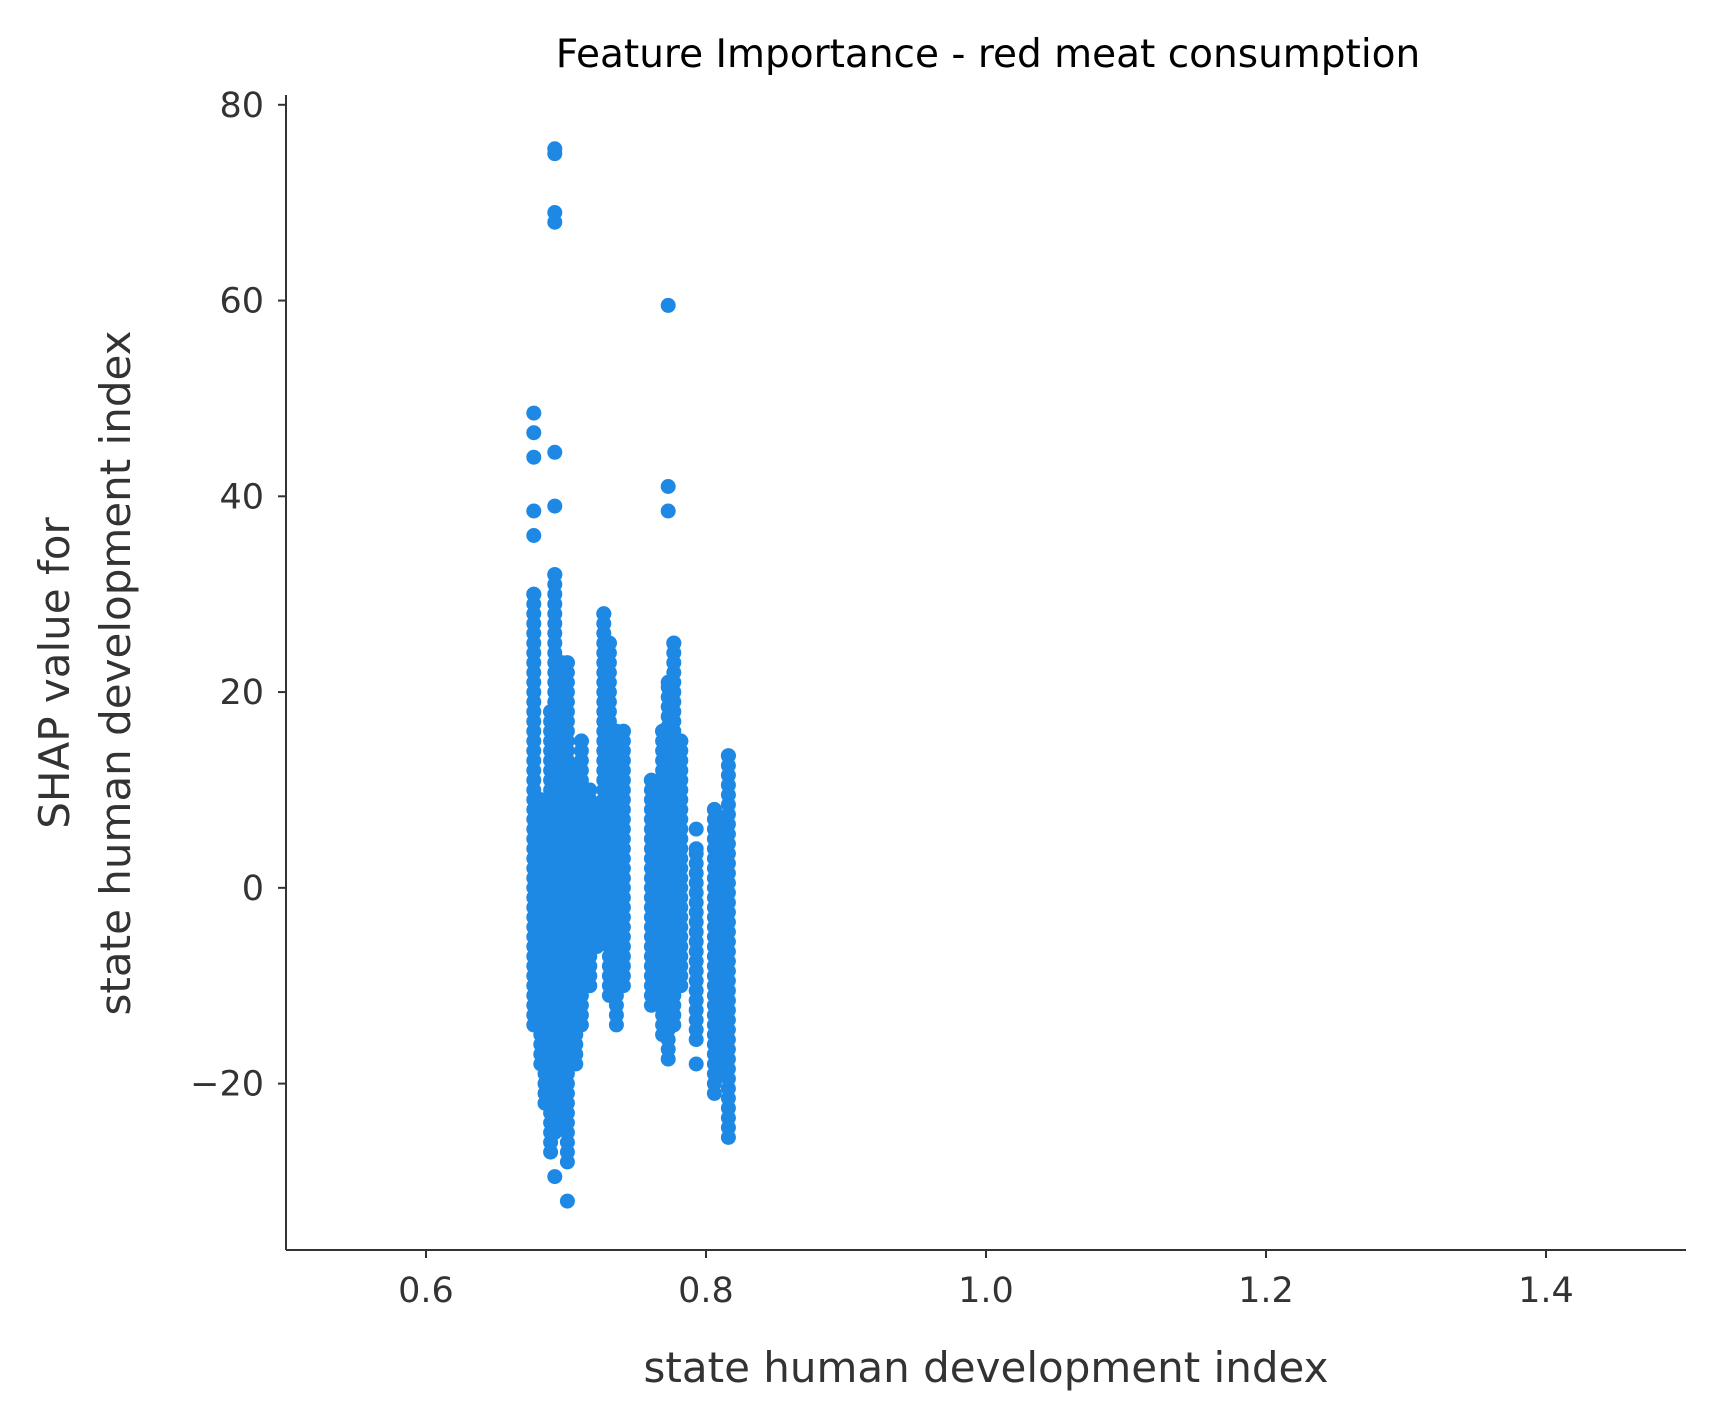  What do you see at coordinates (631, 675) in the screenshot?
I see `data-points` at bounding box center [631, 675].